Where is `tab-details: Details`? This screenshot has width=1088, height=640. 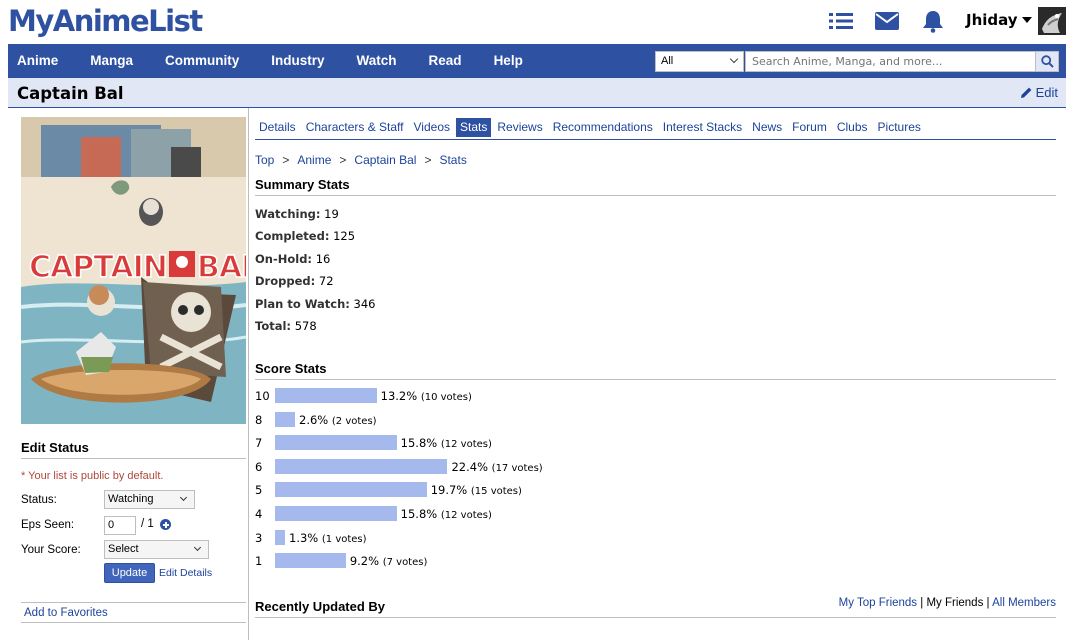 tab-details: Details is located at coordinates (277, 127).